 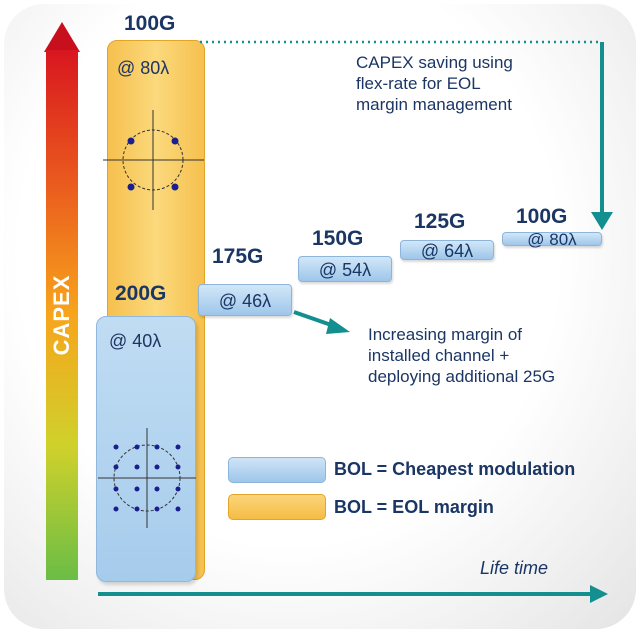 What do you see at coordinates (62, 315) in the screenshot?
I see `capex-axis-arrow` at bounding box center [62, 315].